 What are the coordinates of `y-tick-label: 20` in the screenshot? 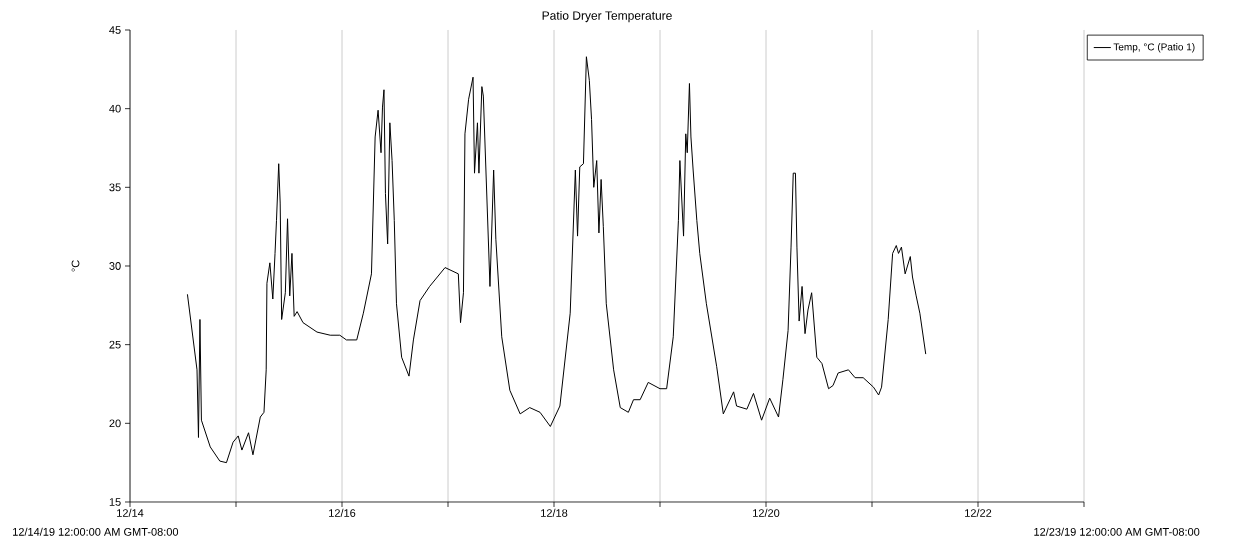 It's located at (115, 423).